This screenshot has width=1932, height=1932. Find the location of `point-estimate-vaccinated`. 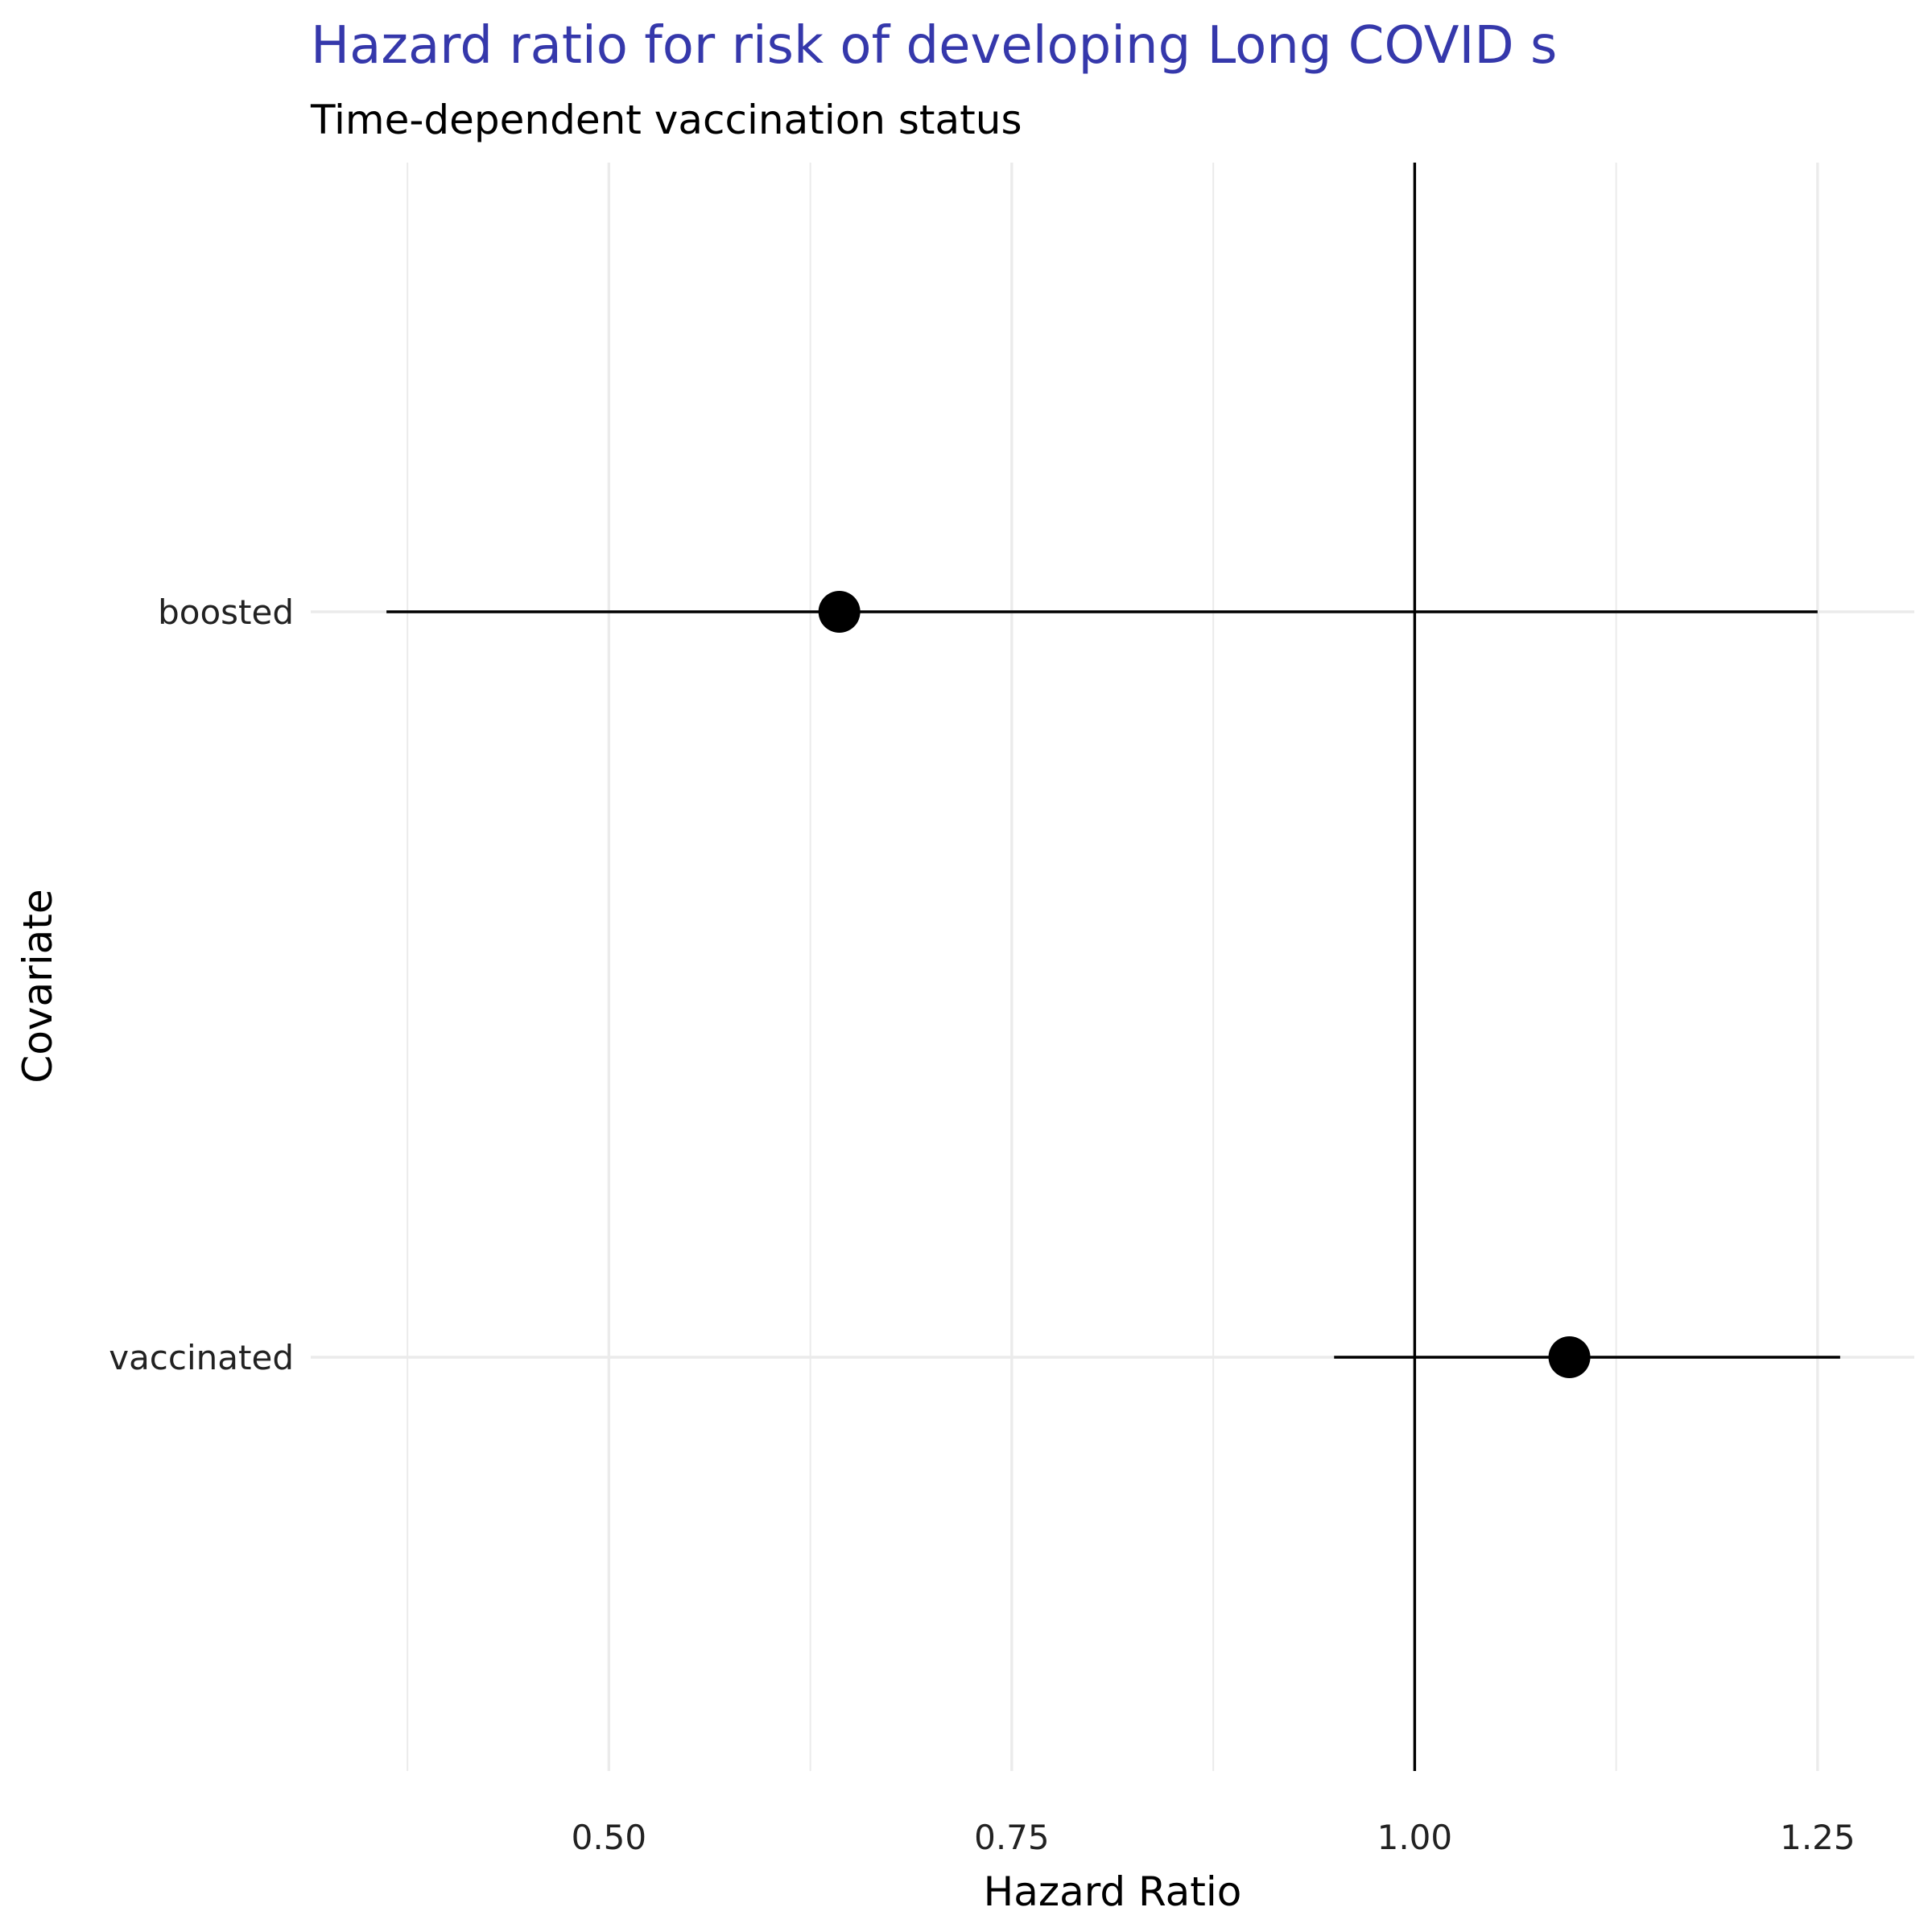

point-estimate-vaccinated is located at coordinates (1569, 1357).